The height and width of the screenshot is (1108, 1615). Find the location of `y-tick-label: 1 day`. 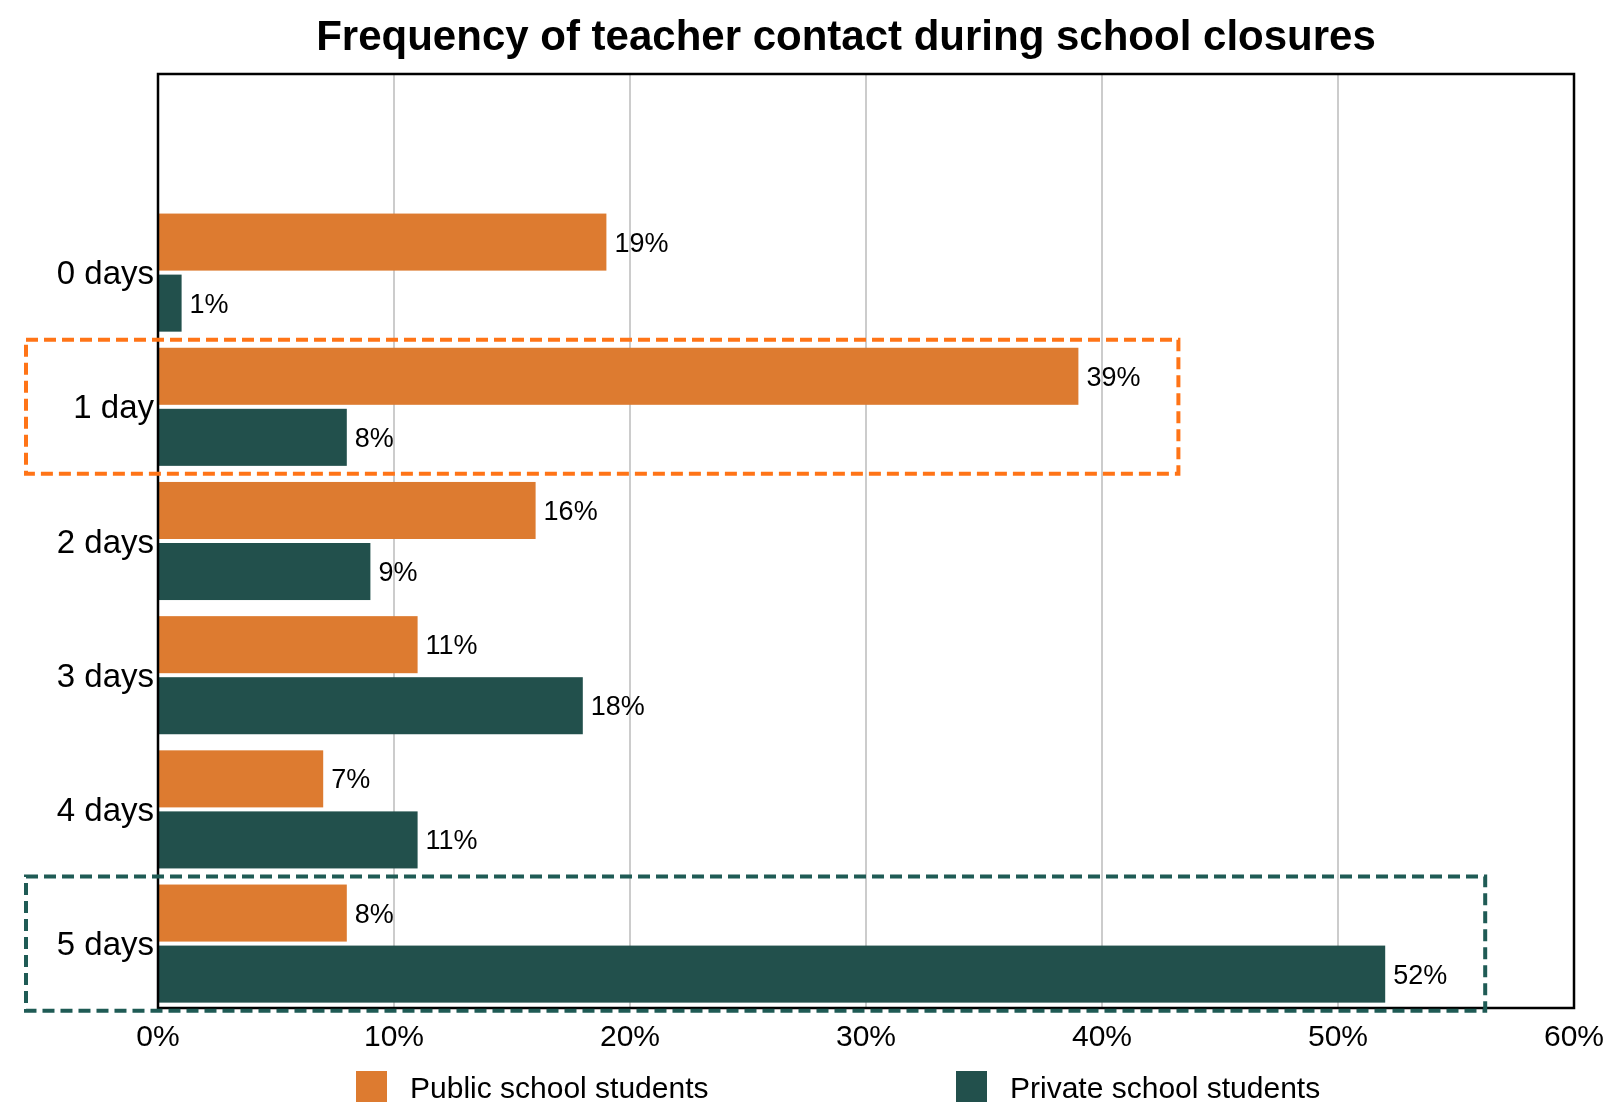

y-tick-label: 1 day is located at coordinates (114, 407).